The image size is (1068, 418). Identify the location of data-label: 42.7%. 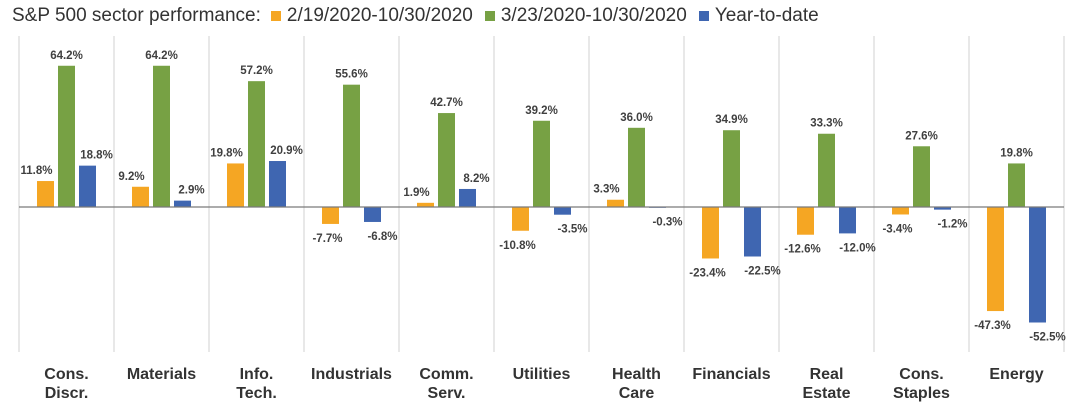
(446, 103).